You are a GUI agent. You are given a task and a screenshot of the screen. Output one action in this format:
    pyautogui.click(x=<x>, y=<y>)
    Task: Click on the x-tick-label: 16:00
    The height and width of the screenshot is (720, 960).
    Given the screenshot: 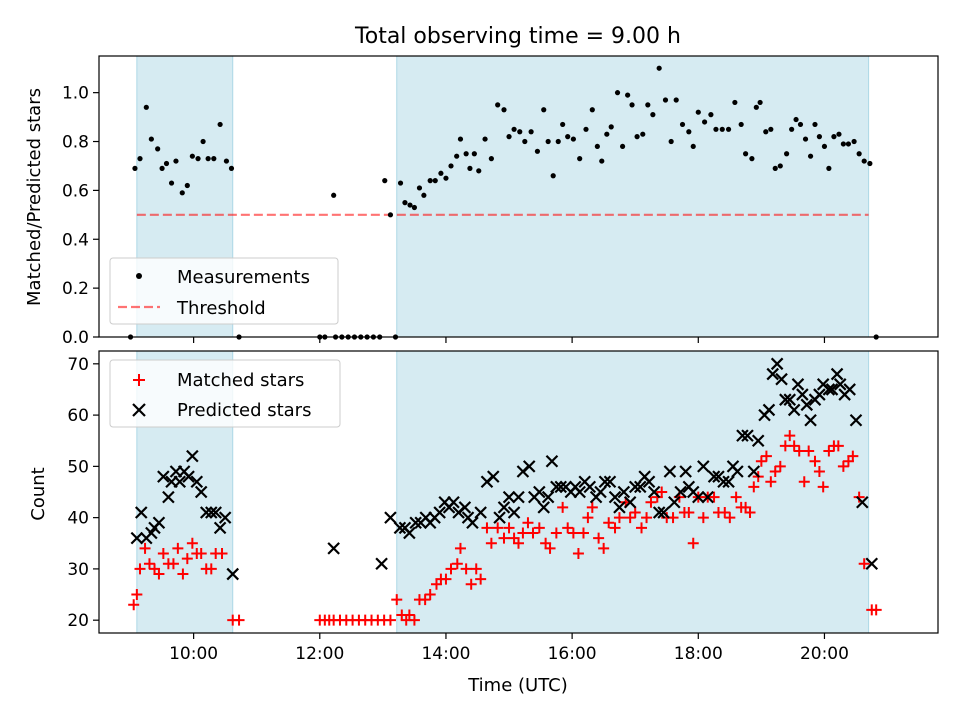 What is the action you would take?
    pyautogui.click(x=572, y=654)
    